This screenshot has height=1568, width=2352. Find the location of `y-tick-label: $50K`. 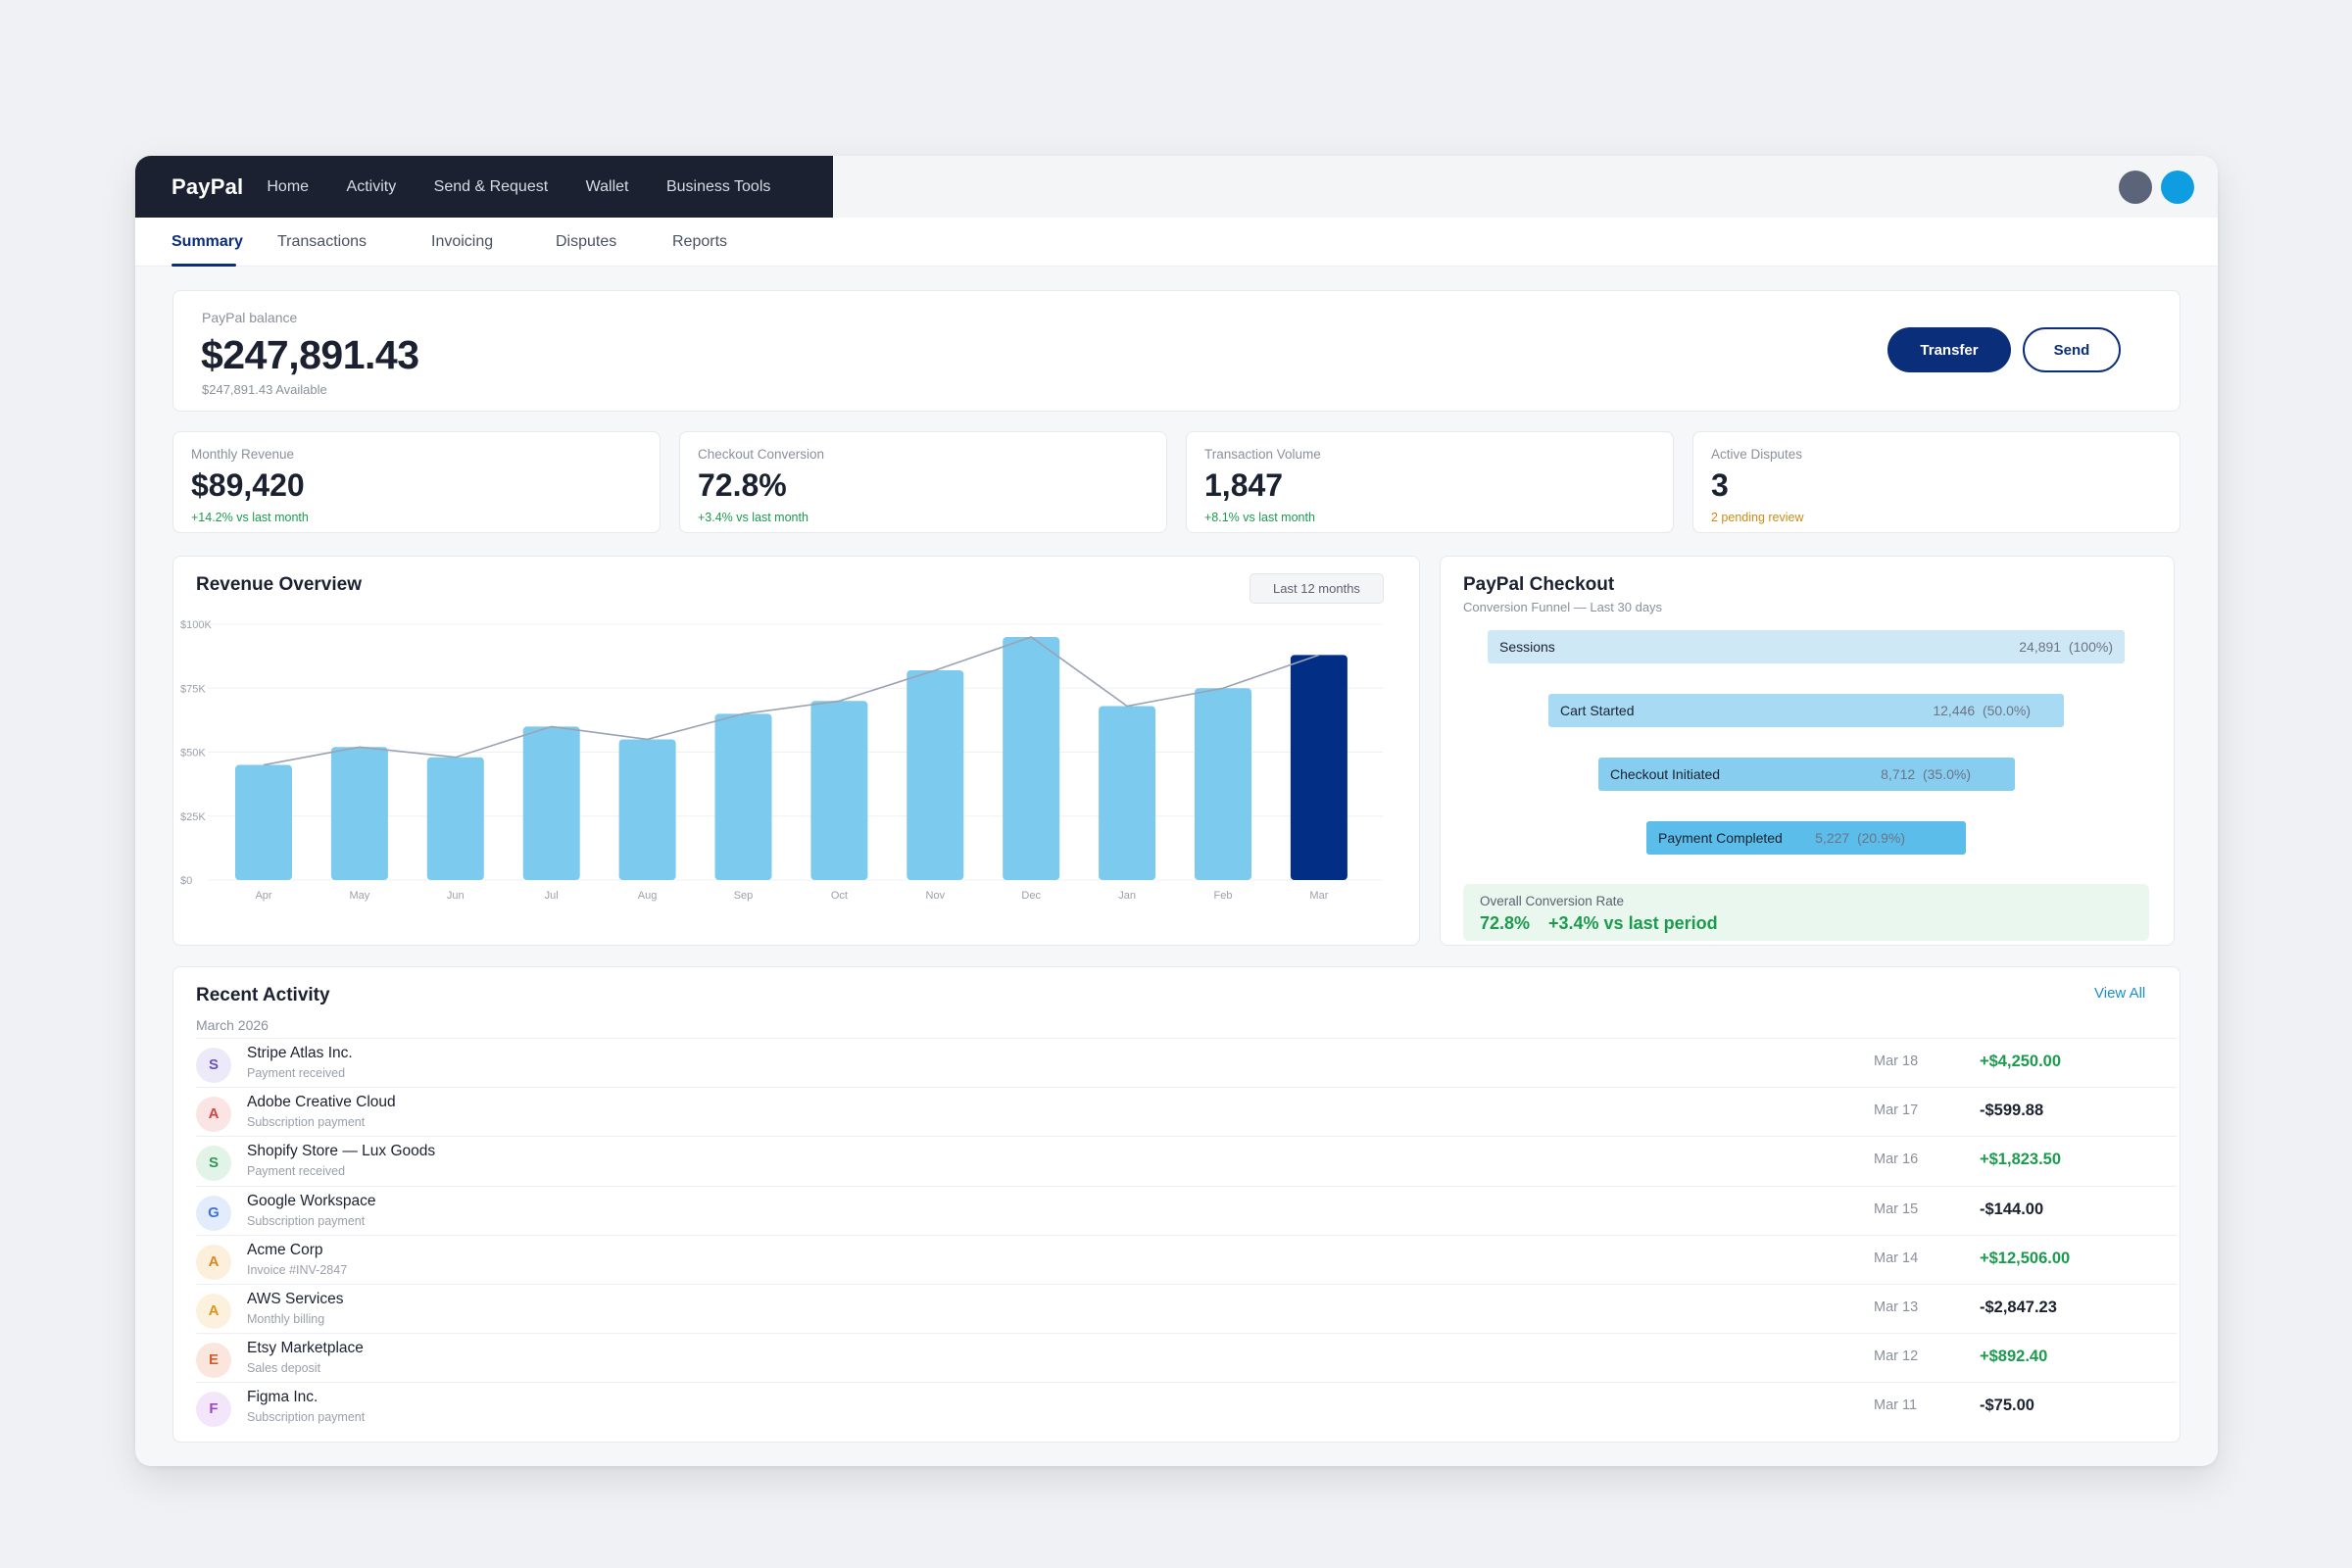

y-tick-label: $50K is located at coordinates (193, 754).